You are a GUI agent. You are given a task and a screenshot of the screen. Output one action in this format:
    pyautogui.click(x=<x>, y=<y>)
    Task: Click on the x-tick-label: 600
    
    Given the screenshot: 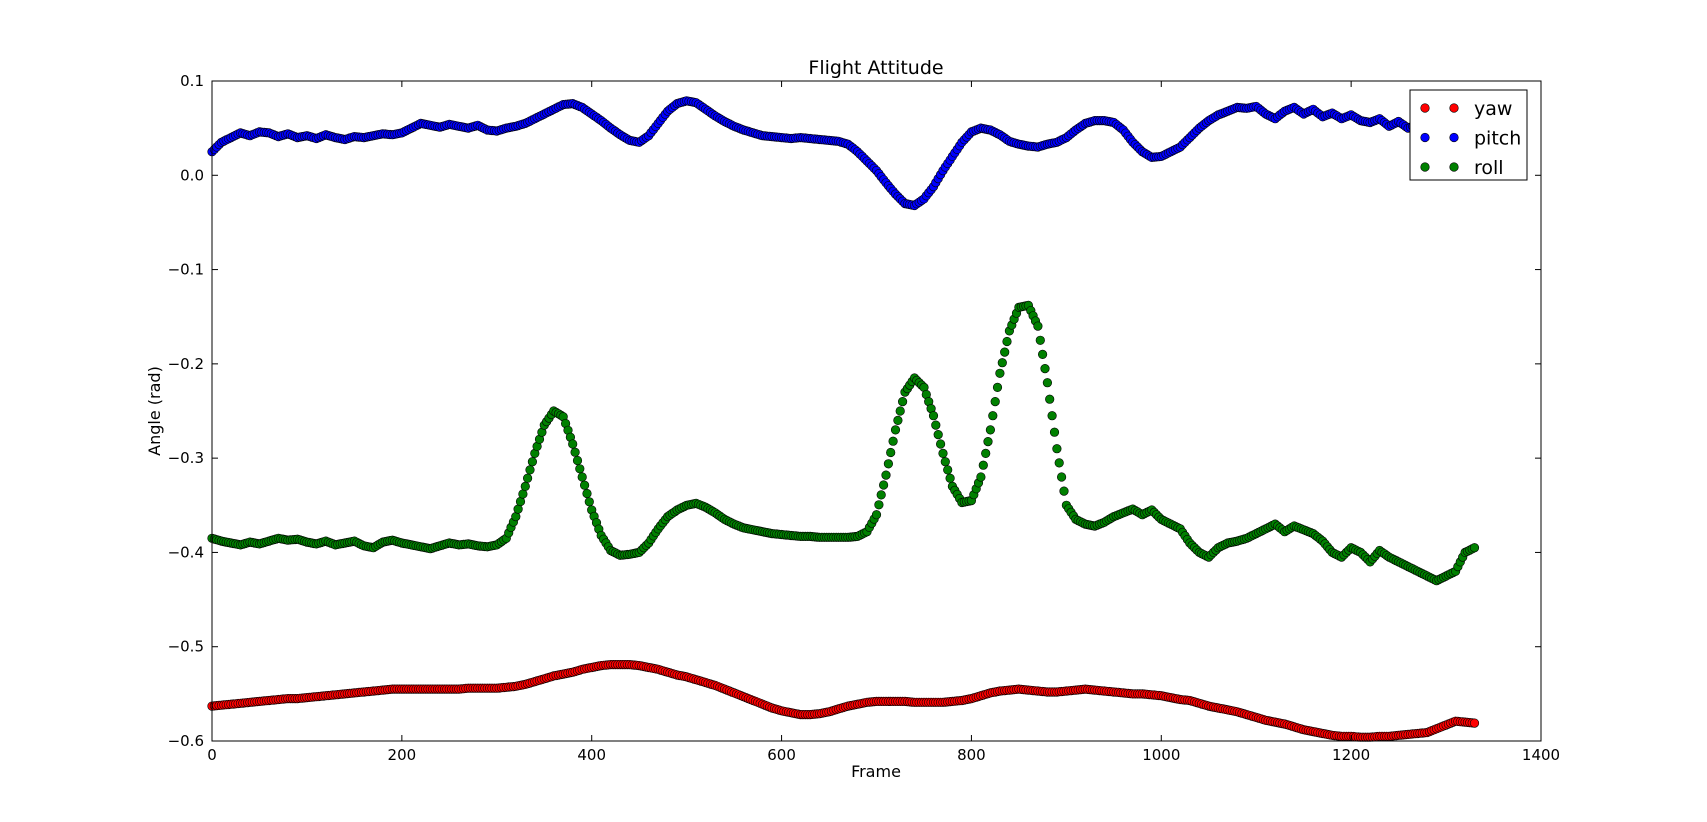 What is the action you would take?
    pyautogui.click(x=781, y=755)
    